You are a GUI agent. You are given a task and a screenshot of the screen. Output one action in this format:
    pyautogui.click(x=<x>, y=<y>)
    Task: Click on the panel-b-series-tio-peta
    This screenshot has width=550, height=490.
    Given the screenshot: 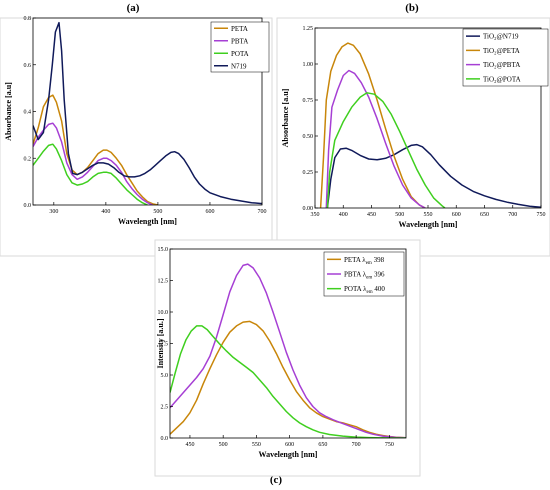 What is the action you would take?
    pyautogui.click(x=372, y=125)
    